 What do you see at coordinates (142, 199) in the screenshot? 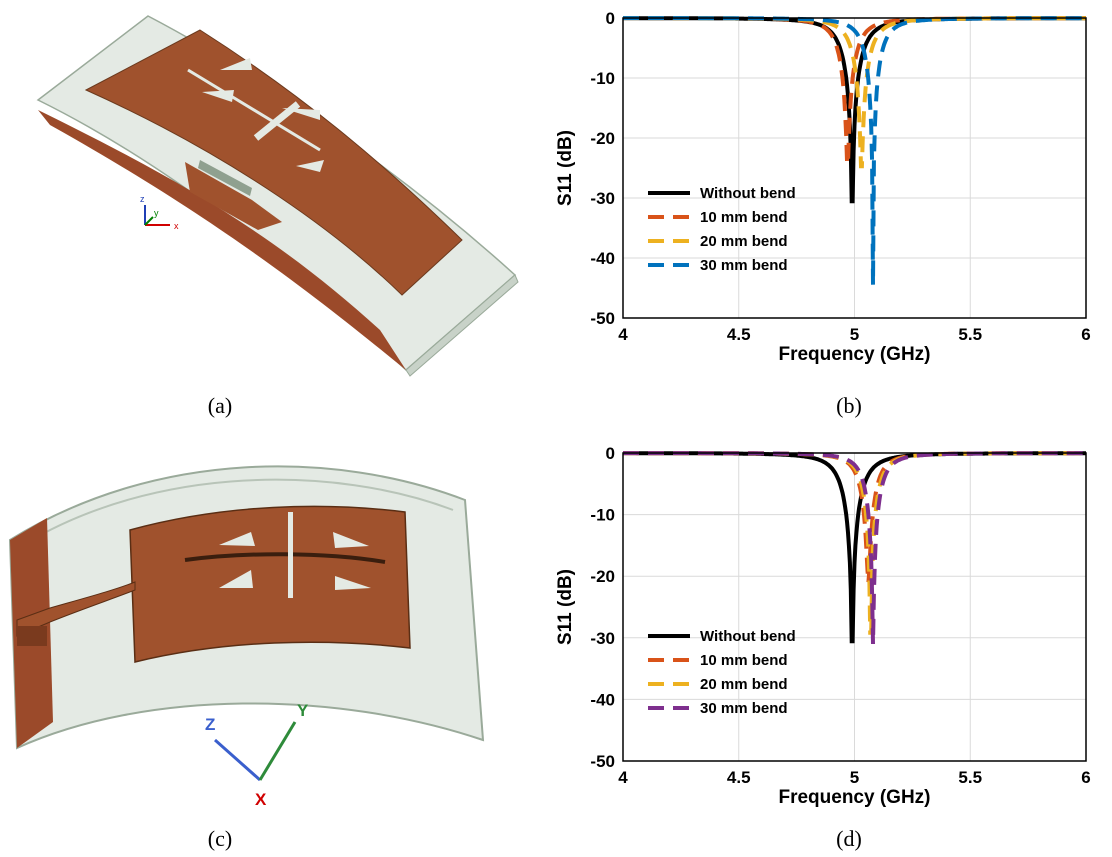
I see `axis-z-label: z` at bounding box center [142, 199].